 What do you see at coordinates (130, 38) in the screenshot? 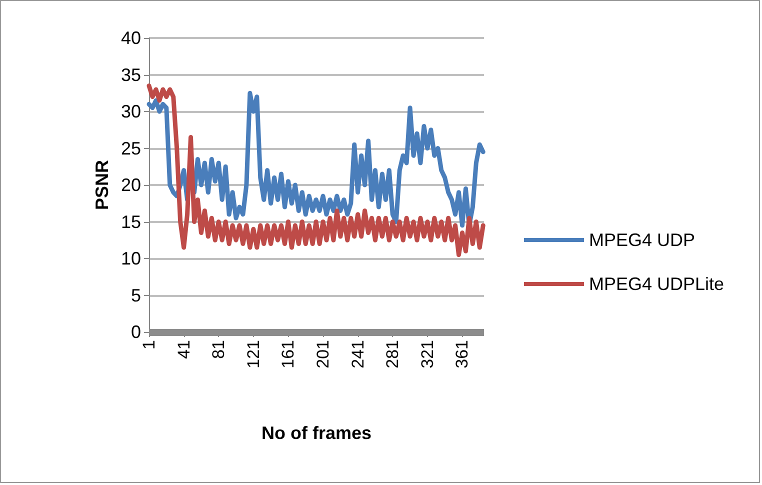
I see `y-tick-label: 40` at bounding box center [130, 38].